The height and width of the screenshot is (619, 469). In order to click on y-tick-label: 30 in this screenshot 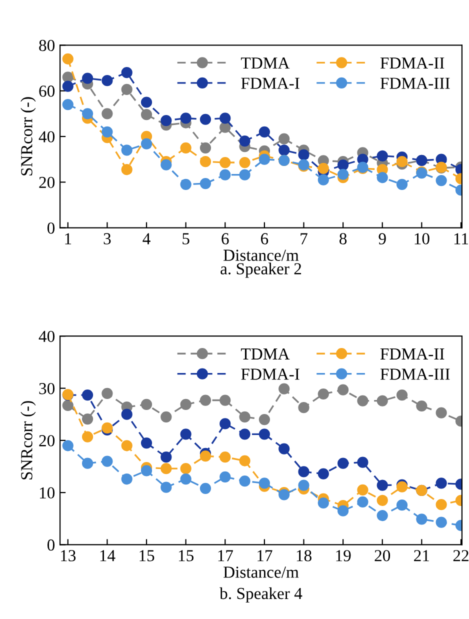, I will do `click(47, 388)`.